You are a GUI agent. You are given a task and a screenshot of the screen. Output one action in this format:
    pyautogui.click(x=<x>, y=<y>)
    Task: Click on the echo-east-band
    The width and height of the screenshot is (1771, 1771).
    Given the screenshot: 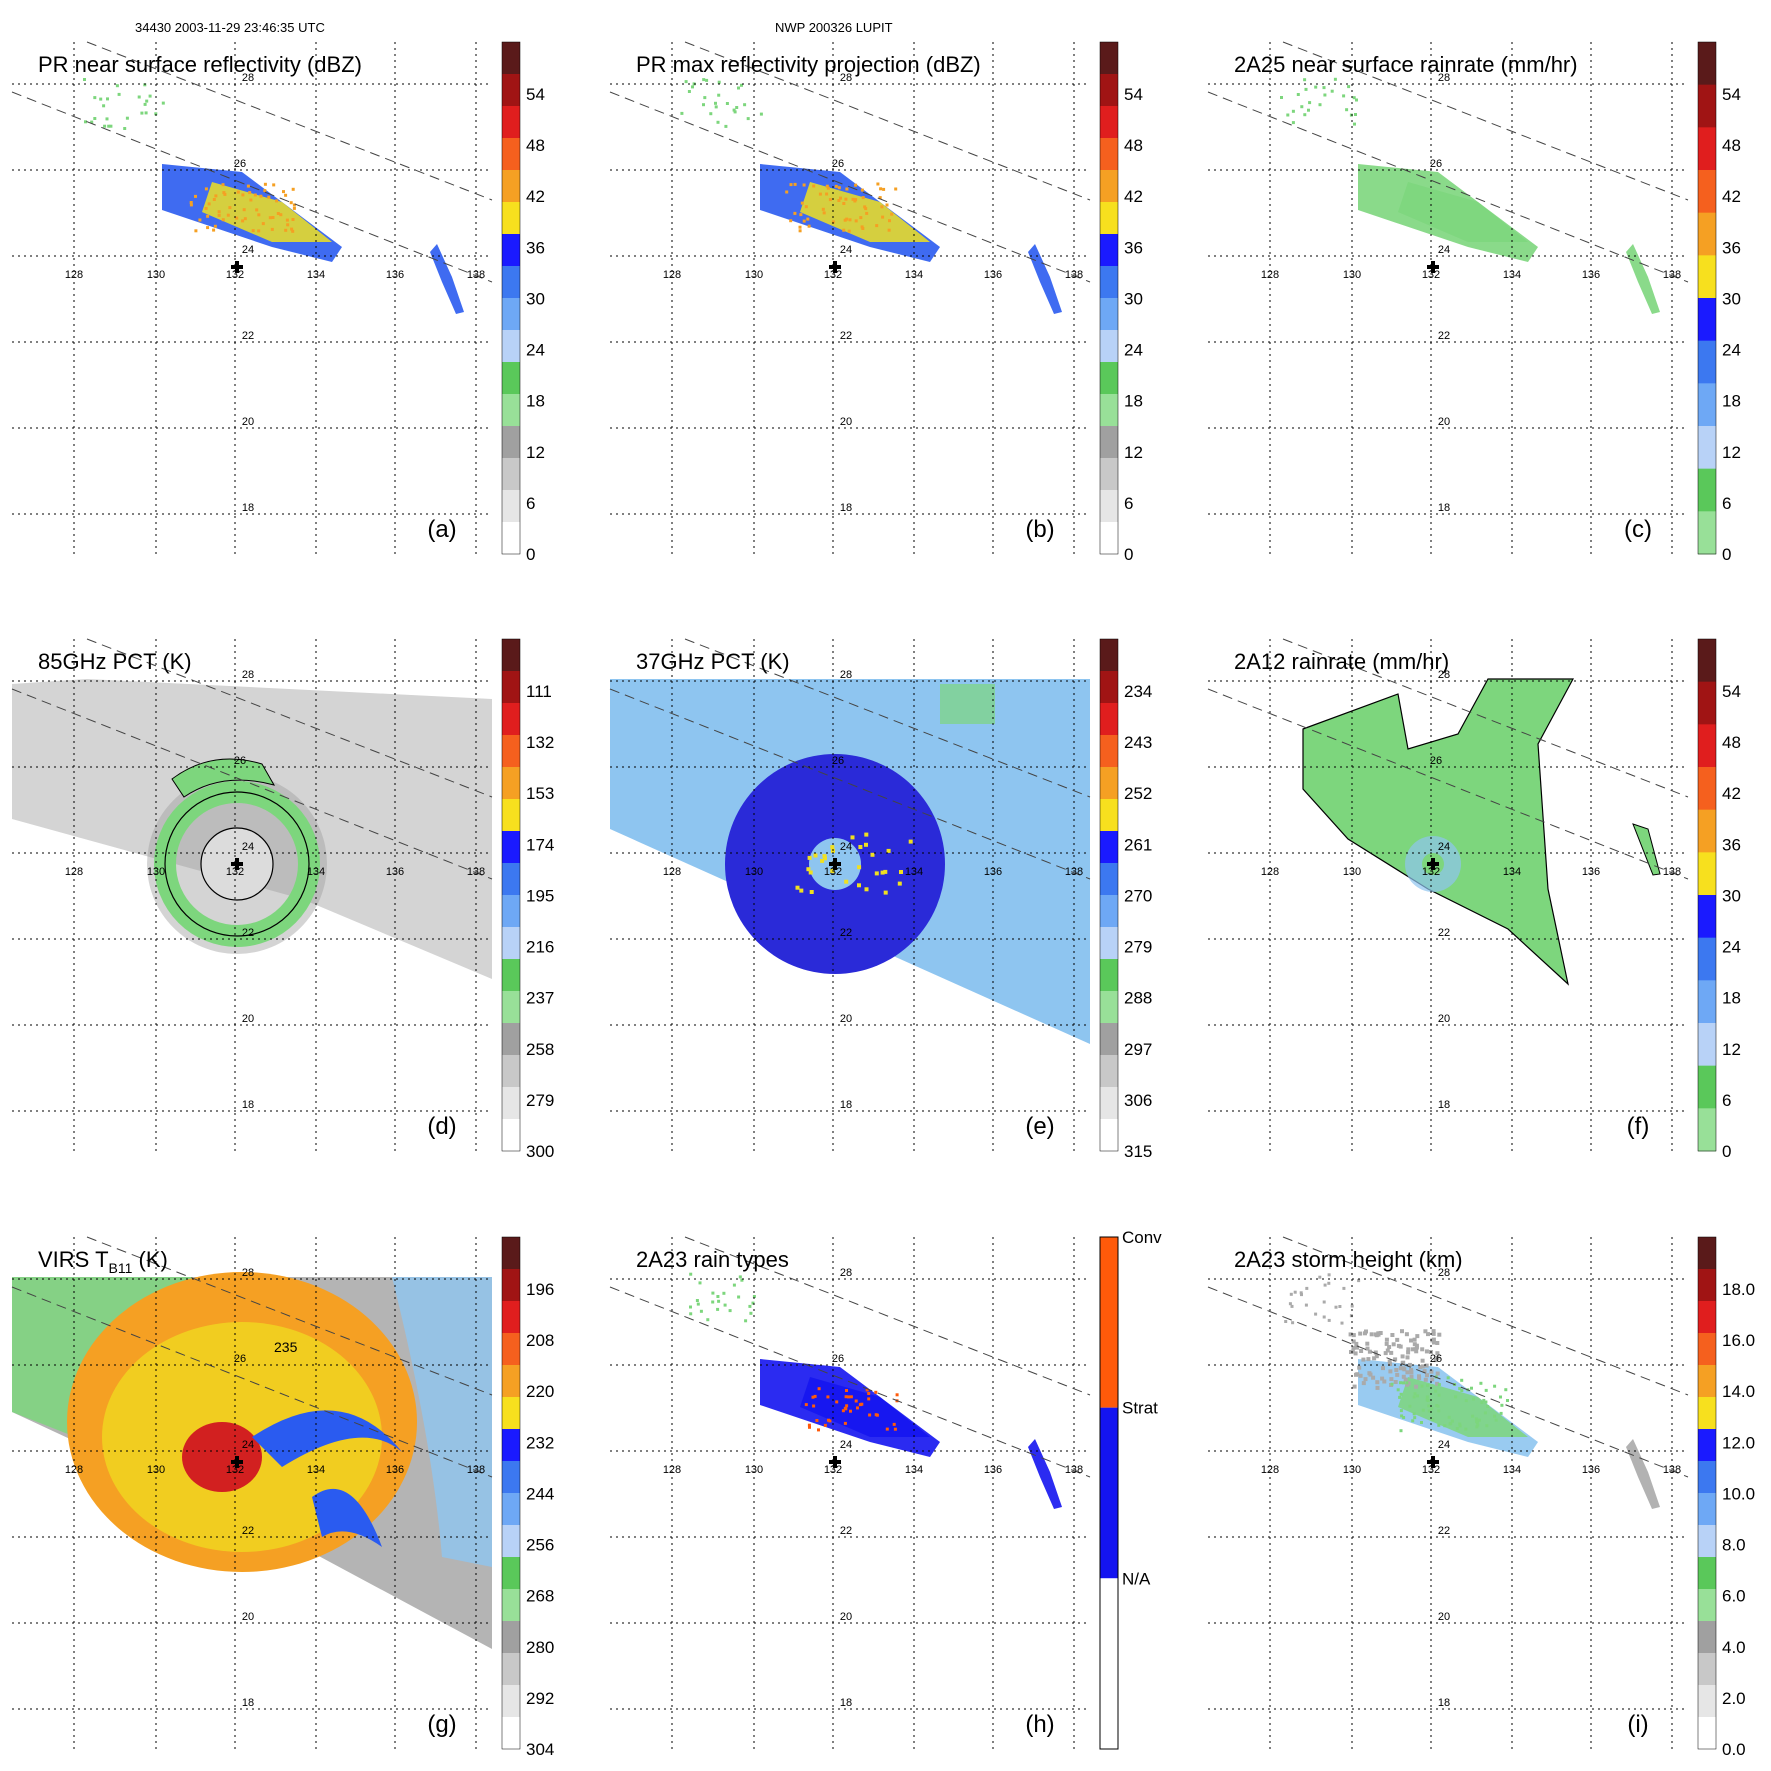 What is the action you would take?
    pyautogui.click(x=447, y=279)
    